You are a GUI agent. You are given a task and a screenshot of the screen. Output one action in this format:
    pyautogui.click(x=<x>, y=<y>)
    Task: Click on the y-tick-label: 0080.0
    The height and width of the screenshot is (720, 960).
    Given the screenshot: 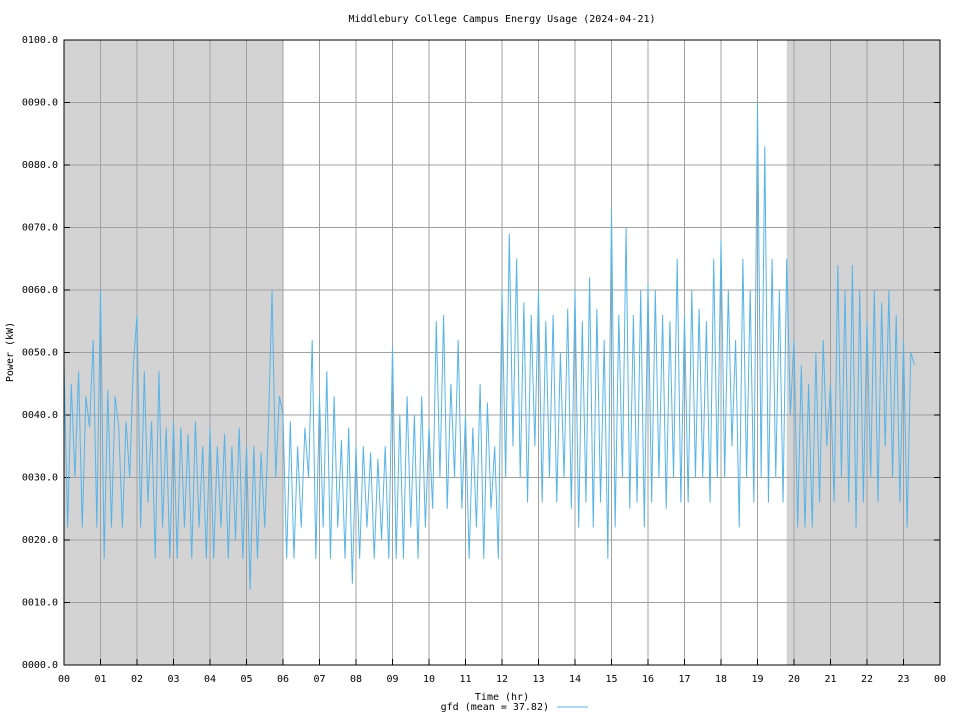 What is the action you would take?
    pyautogui.click(x=40, y=165)
    